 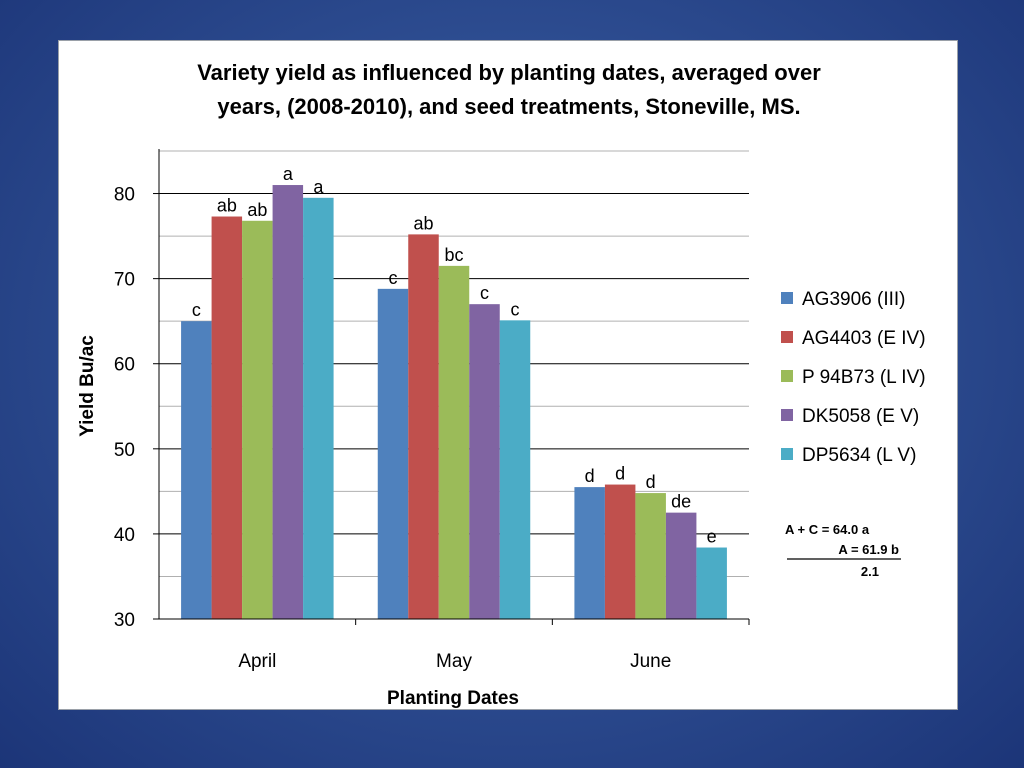 I want to click on y-tick-label: 60, so click(x=124, y=365).